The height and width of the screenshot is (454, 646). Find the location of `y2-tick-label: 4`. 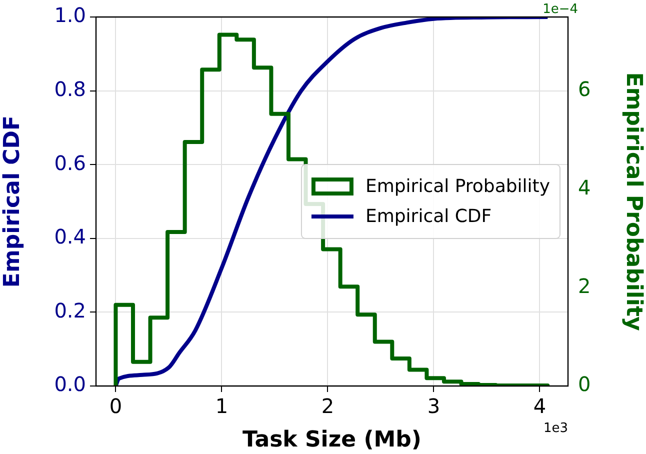

y2-tick-label: 4 is located at coordinates (584, 187).